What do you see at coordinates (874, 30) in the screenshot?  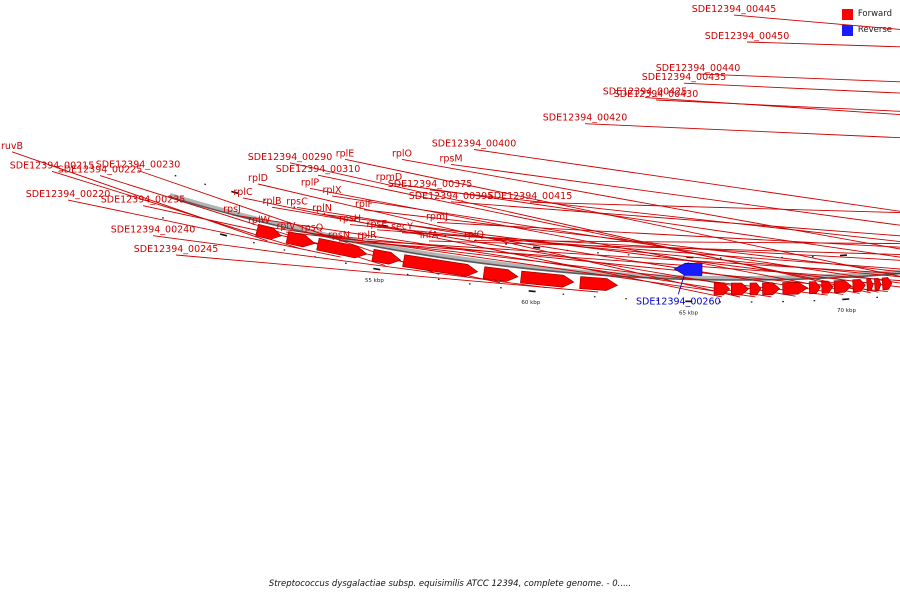 I see `legend-reverse-label: Reverse` at bounding box center [874, 30].